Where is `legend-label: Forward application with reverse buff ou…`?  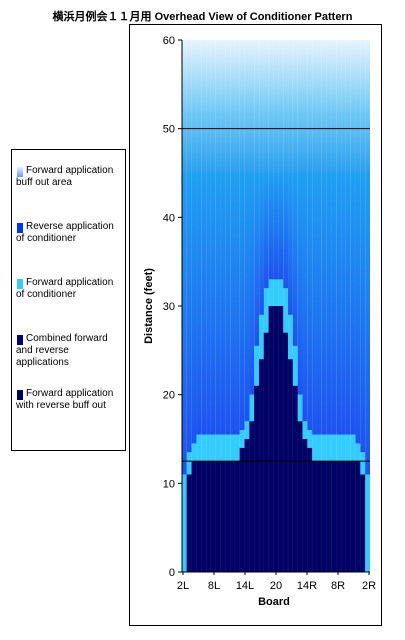 legend-label: Forward application with reverse buff ou… is located at coordinates (65, 399).